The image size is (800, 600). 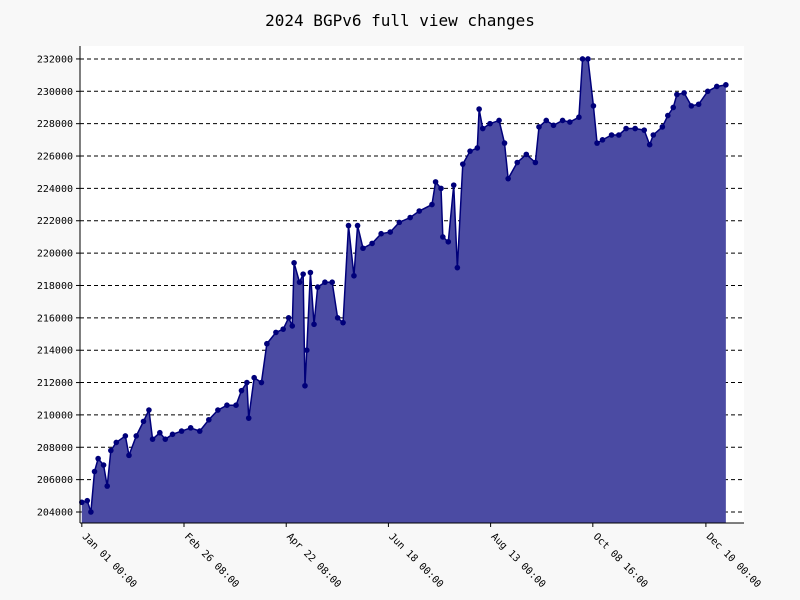 I want to click on y-tick-label: 218000, so click(x=55, y=286).